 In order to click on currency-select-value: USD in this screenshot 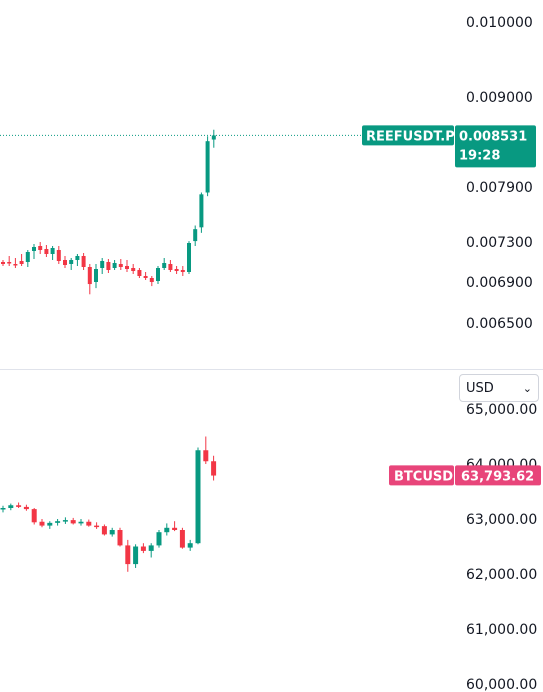, I will do `click(480, 388)`.